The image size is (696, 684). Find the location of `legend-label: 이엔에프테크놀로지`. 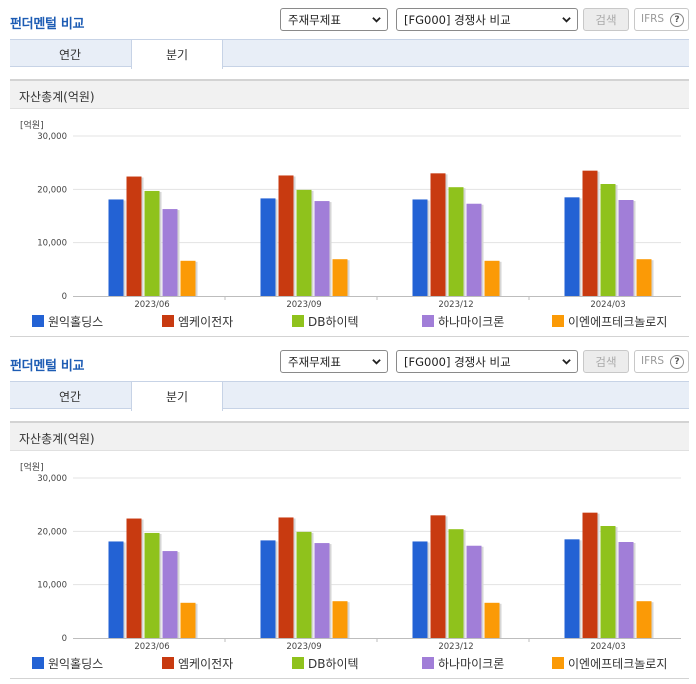

legend-label: 이엔에프테크놀로지 is located at coordinates (618, 664).